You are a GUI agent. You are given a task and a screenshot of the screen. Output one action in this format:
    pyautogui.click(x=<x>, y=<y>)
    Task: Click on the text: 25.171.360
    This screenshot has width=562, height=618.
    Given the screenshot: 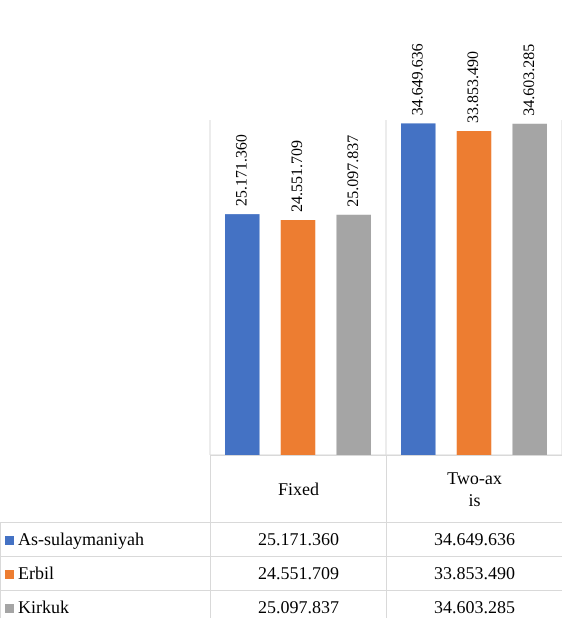 What is the action you would take?
    pyautogui.click(x=241, y=170)
    